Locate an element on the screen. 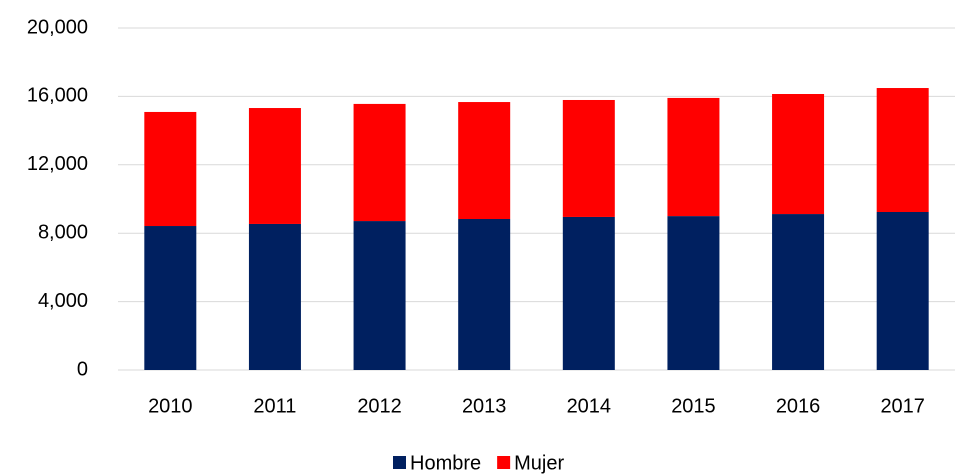 This screenshot has height=475, width=962. legend-label: Mujer is located at coordinates (539, 463).